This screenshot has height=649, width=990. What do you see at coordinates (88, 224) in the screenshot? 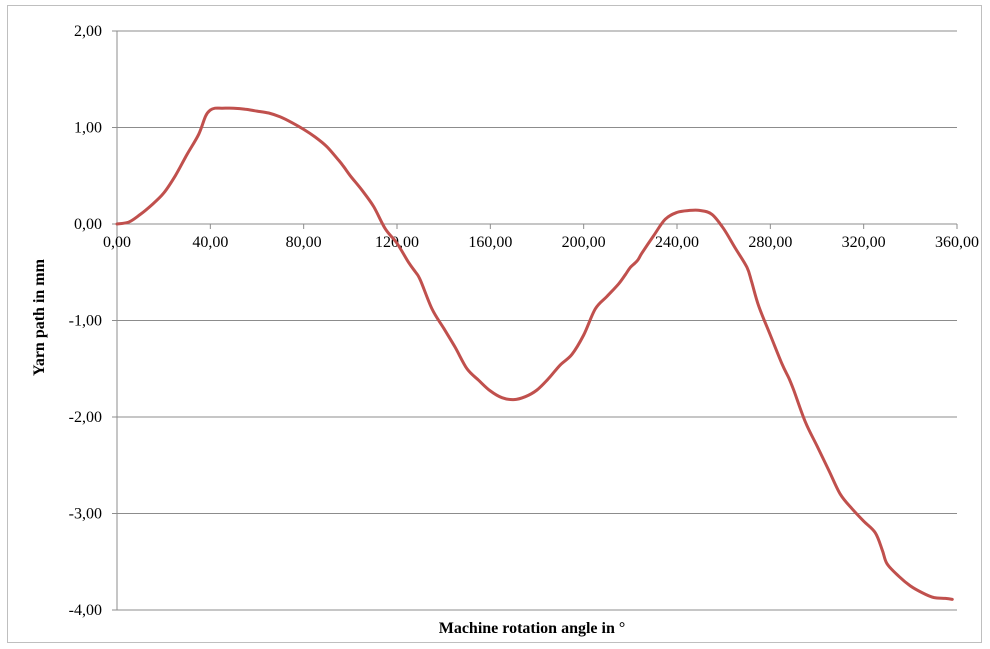
I see `y-tick-label: 0,00` at bounding box center [88, 224].